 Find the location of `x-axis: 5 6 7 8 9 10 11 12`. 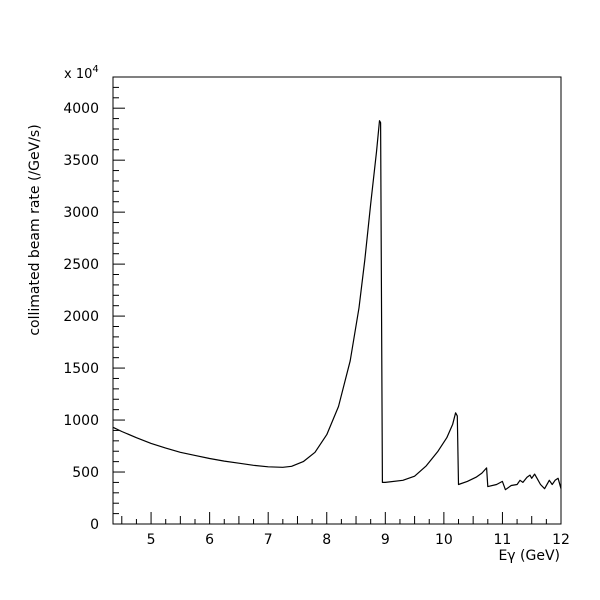

x-axis: 5 6 7 8 9 10 11 12 is located at coordinates (345, 530).